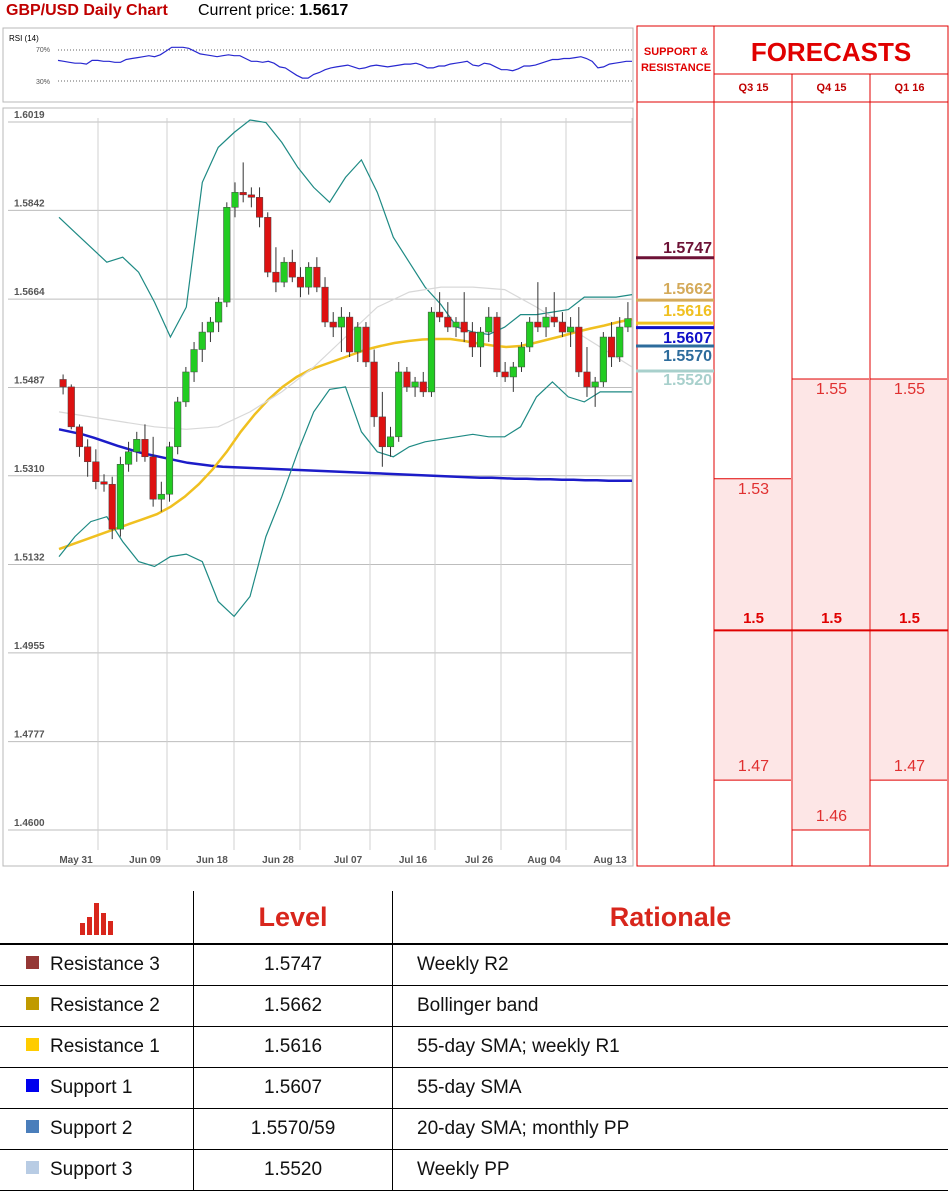 This screenshot has height=1191, width=950. I want to click on rsi-line, so click(344, 62).